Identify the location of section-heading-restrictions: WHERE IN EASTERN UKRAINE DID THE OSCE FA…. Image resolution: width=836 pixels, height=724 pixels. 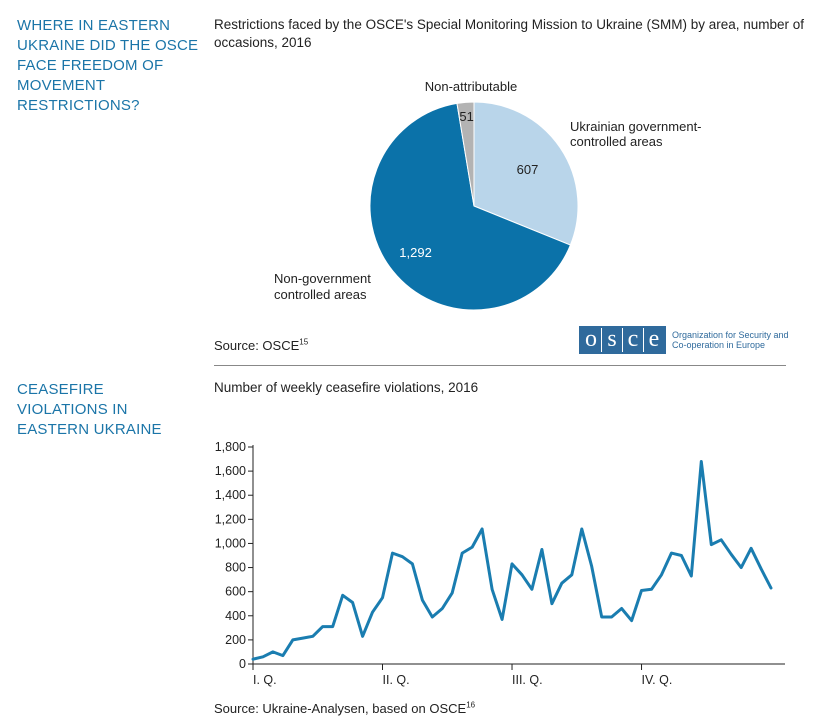
(108, 65).